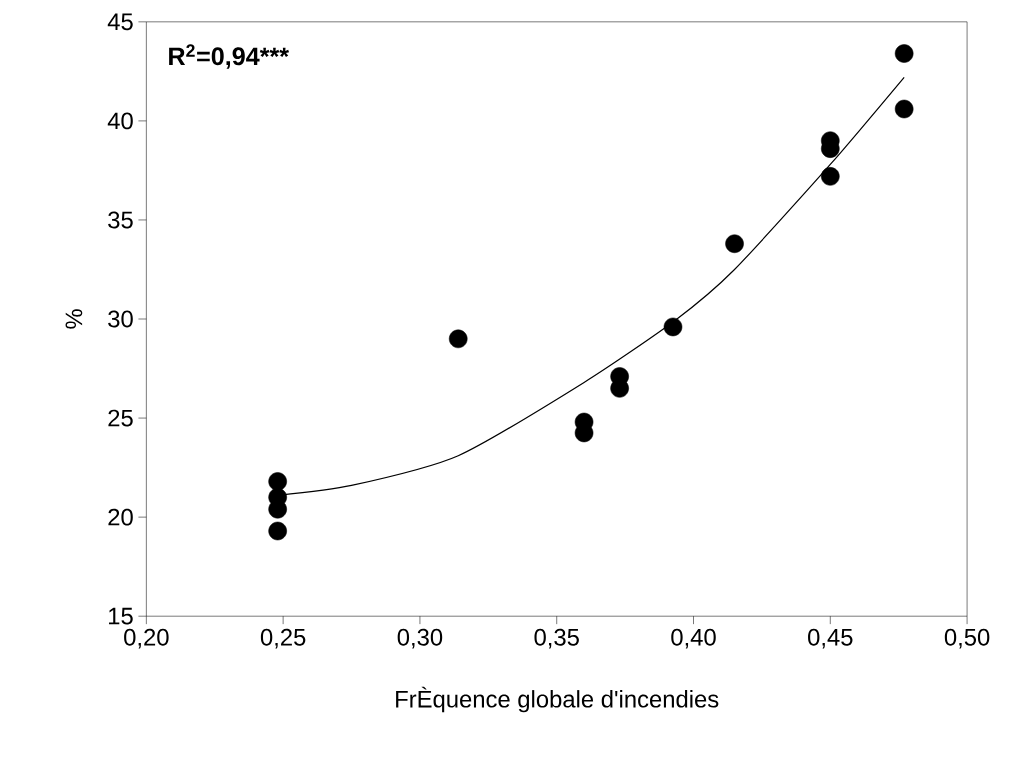 The image size is (1023, 760). I want to click on x-tick-label: 0,45, so click(830, 638).